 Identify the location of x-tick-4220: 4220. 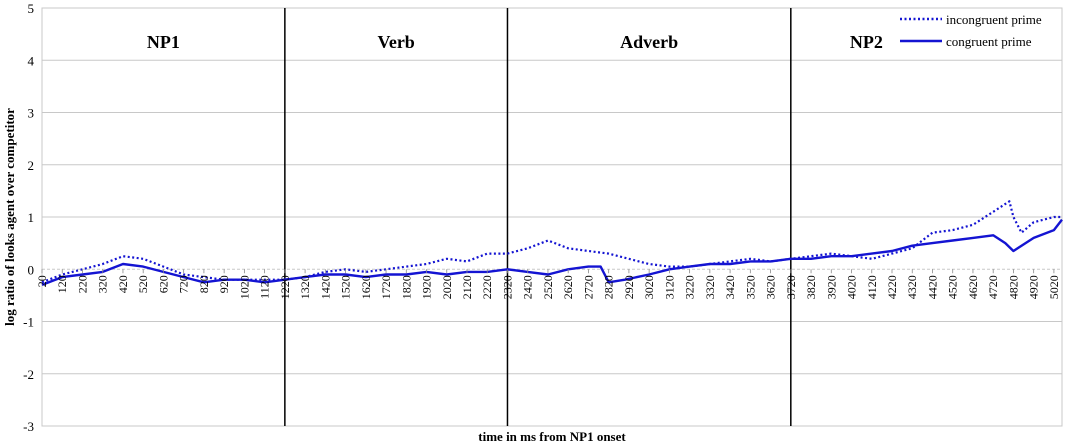
(892, 287).